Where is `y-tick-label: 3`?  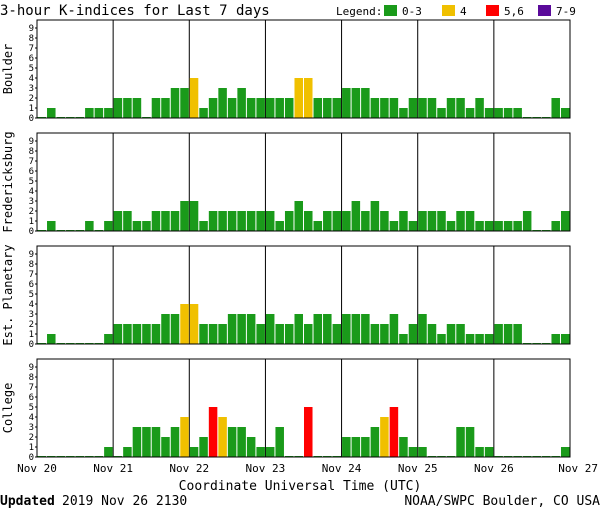
y-tick-label: 3 is located at coordinates (31, 202).